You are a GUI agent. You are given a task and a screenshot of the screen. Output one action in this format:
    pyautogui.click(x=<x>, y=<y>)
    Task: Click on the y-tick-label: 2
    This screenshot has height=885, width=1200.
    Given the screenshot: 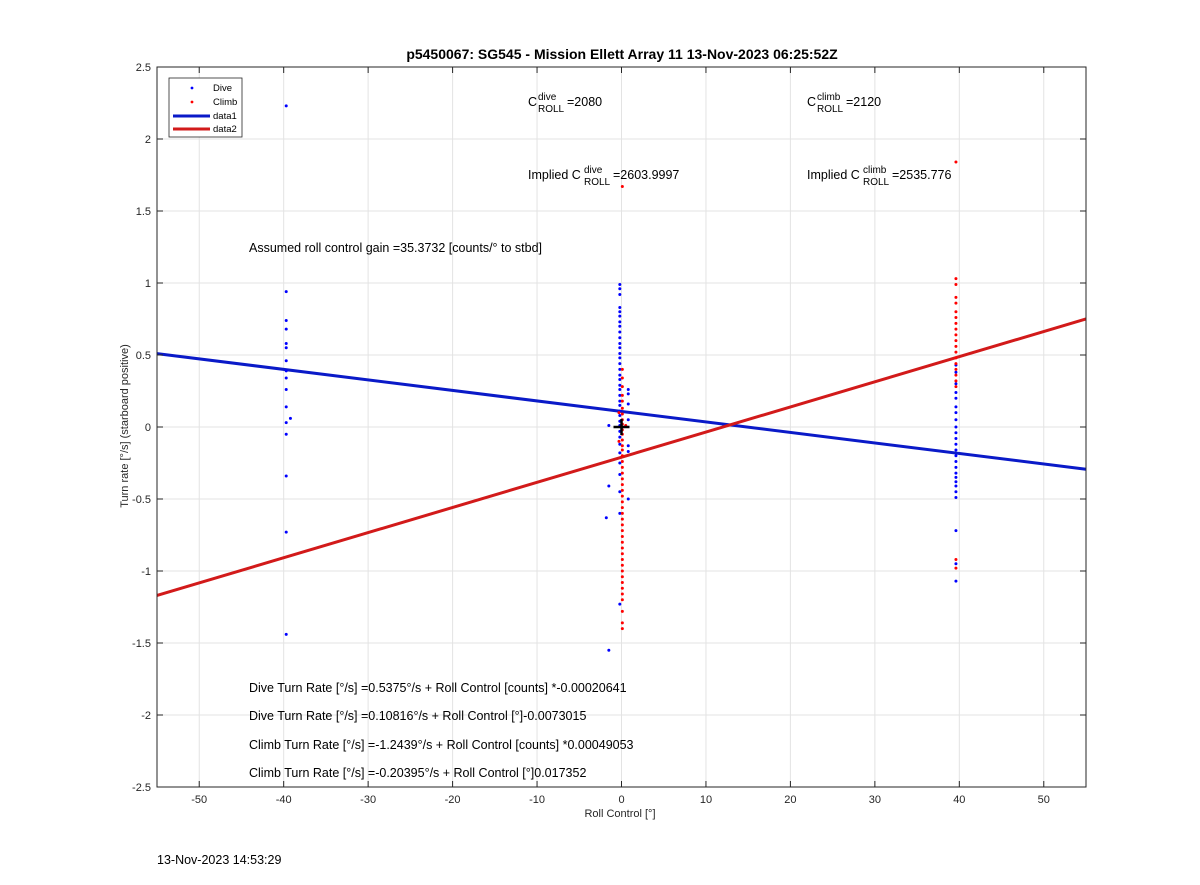 What is the action you would take?
    pyautogui.click(x=148, y=140)
    